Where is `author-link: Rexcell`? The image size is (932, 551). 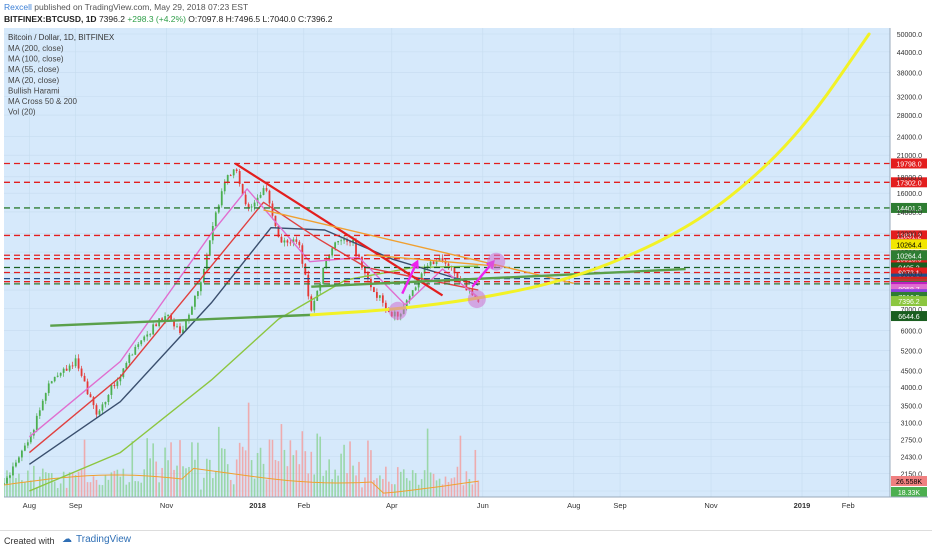
author-link: Rexcell is located at coordinates (18, 7).